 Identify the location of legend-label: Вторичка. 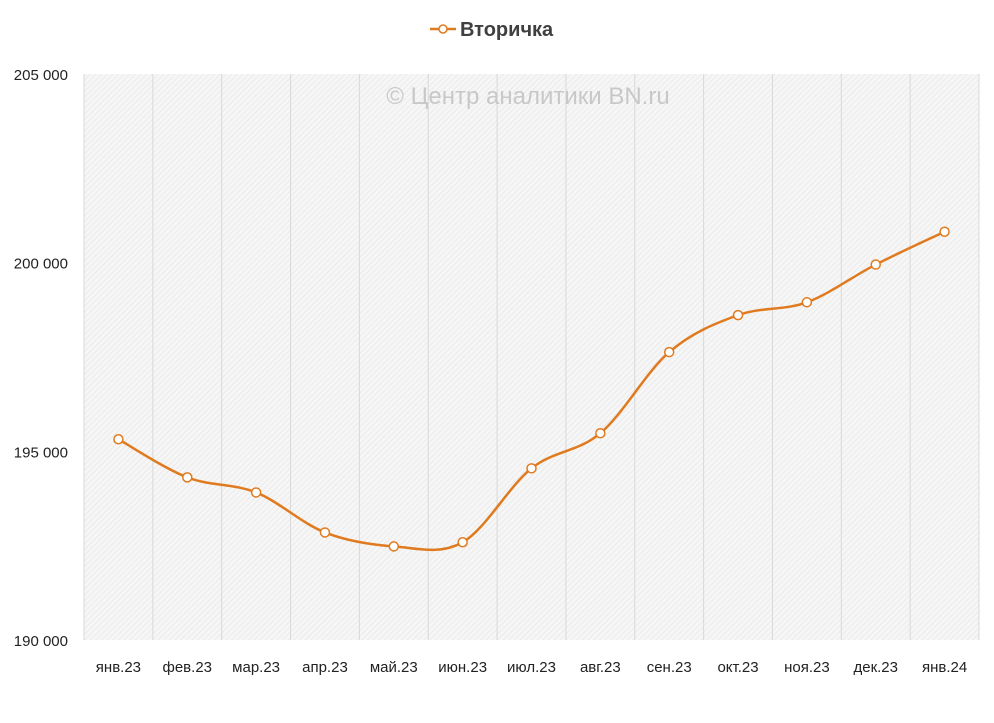
(507, 30).